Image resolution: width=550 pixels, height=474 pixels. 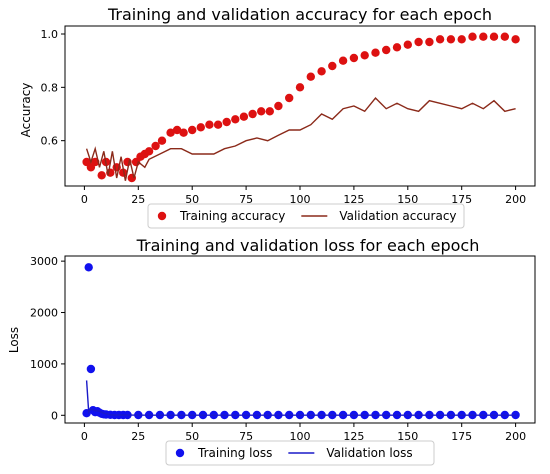 I want to click on legend-label: Training accuracy, so click(x=232, y=216).